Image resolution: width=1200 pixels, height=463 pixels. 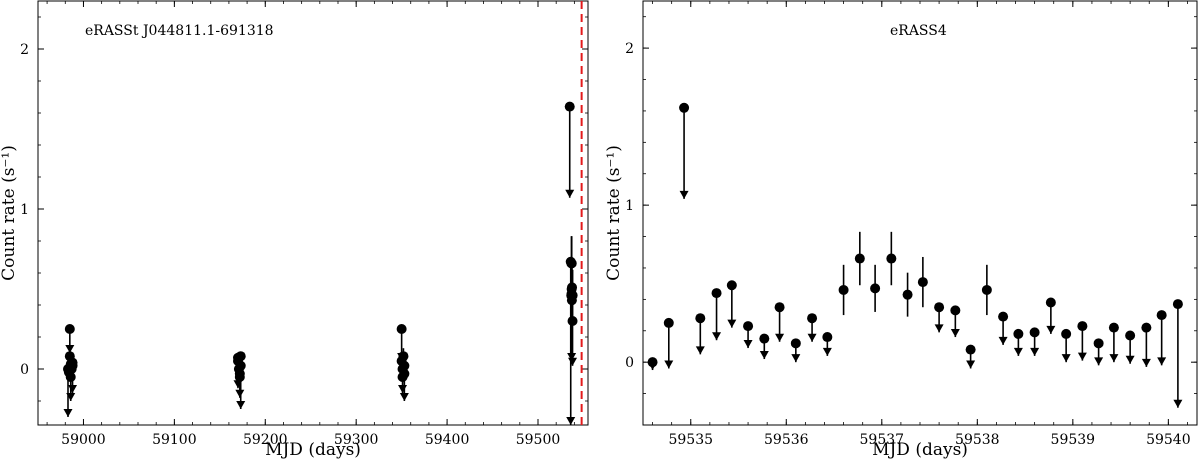 I want to click on x-tick-label: 59536, so click(x=786, y=440).